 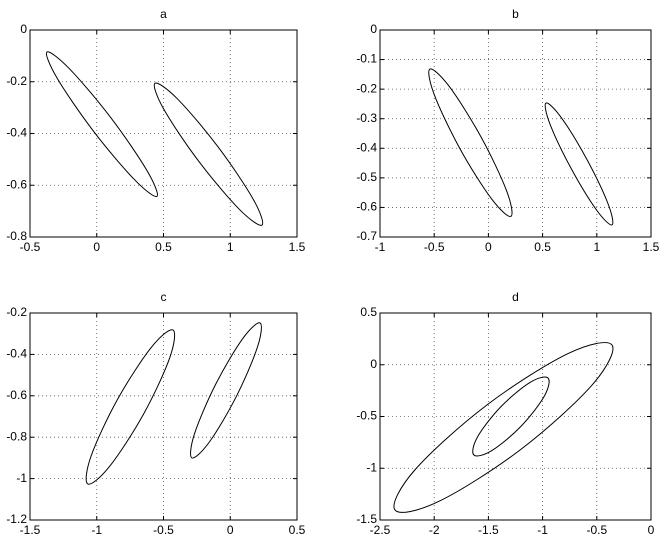 I want to click on chart-title: d, so click(x=515, y=297).